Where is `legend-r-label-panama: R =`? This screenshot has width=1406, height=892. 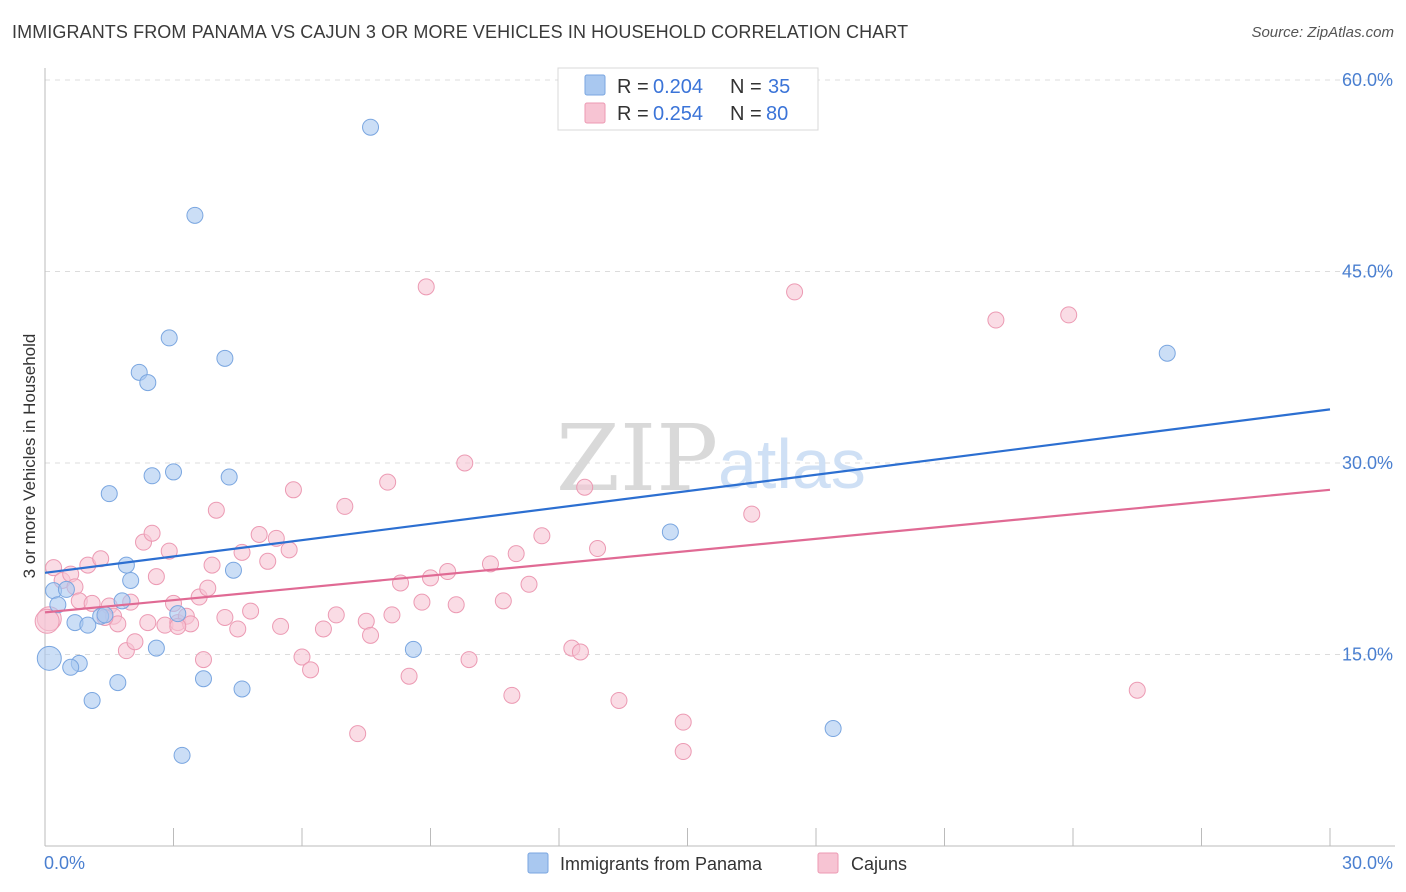 legend-r-label-panama: R = is located at coordinates (633, 87).